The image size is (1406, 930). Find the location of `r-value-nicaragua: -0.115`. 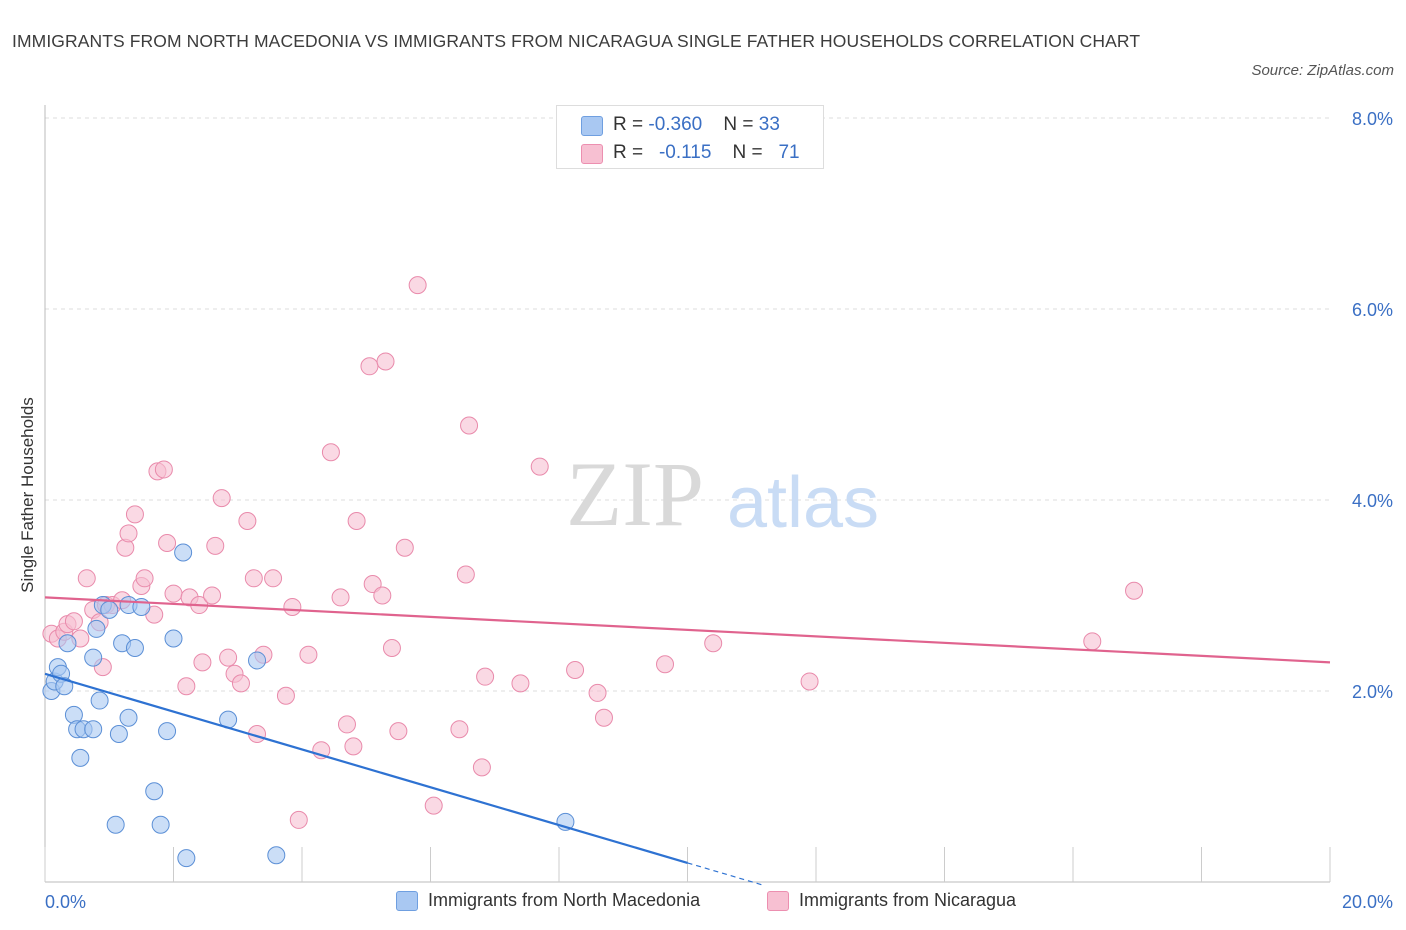

r-value-nicaragua: -0.115 is located at coordinates (685, 152).